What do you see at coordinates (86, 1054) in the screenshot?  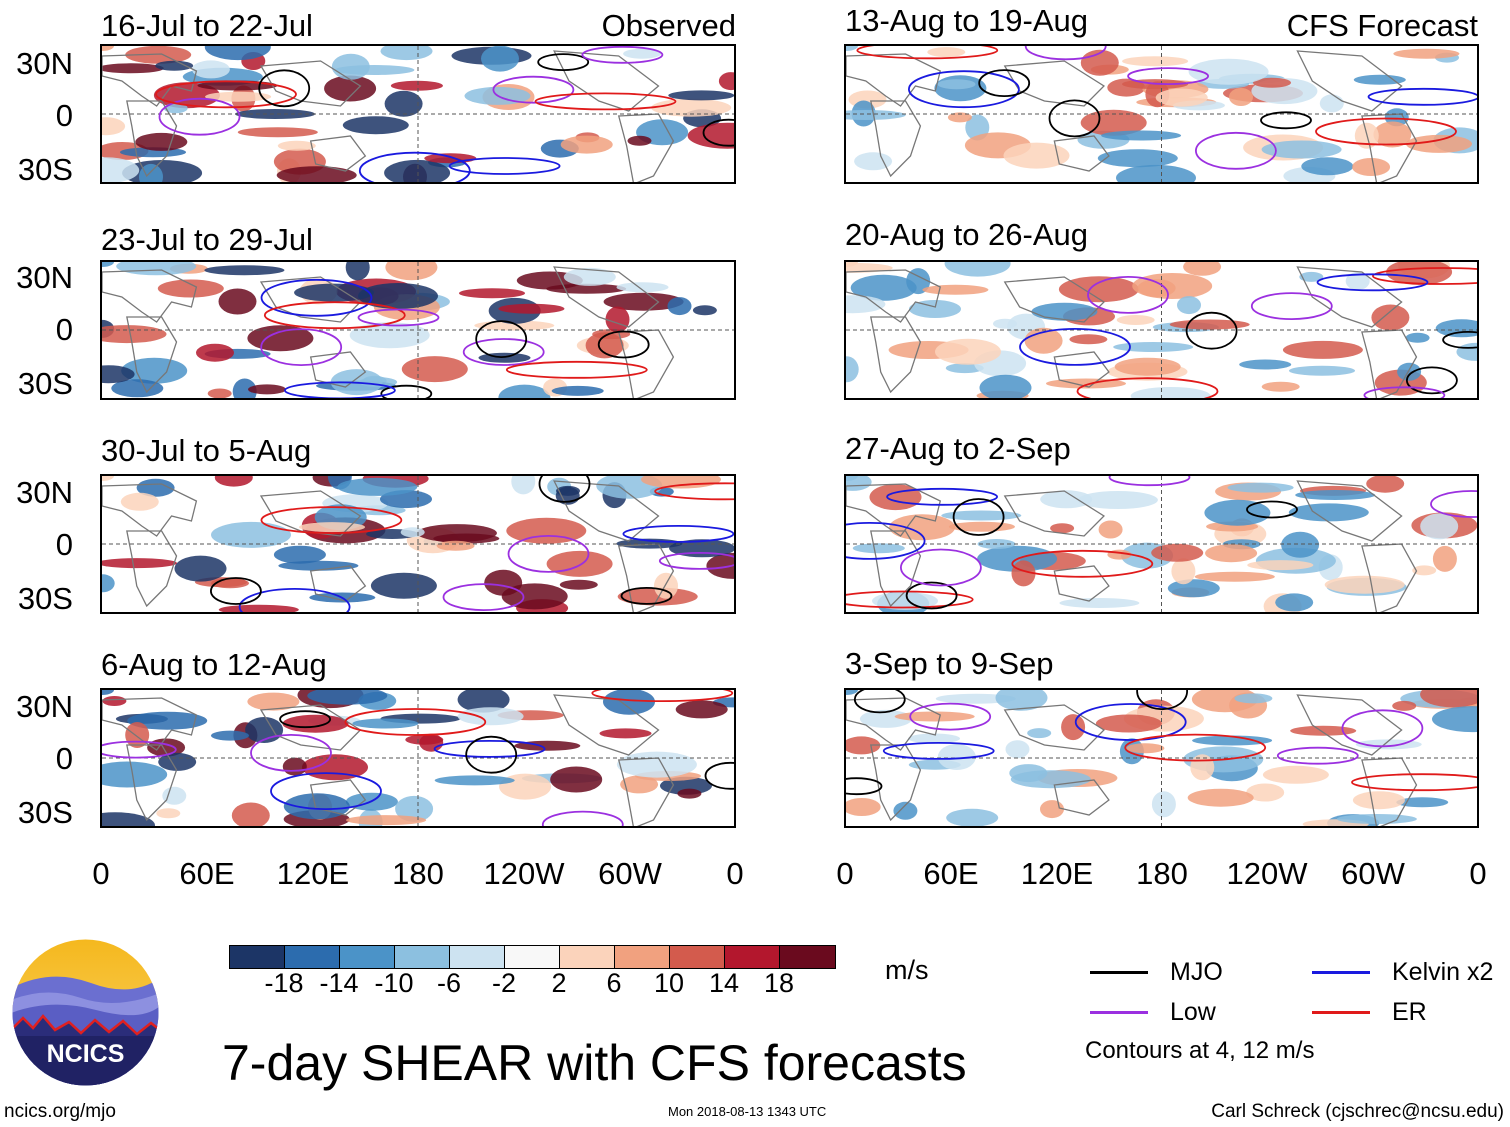 I see `logo-text: NCICS` at bounding box center [86, 1054].